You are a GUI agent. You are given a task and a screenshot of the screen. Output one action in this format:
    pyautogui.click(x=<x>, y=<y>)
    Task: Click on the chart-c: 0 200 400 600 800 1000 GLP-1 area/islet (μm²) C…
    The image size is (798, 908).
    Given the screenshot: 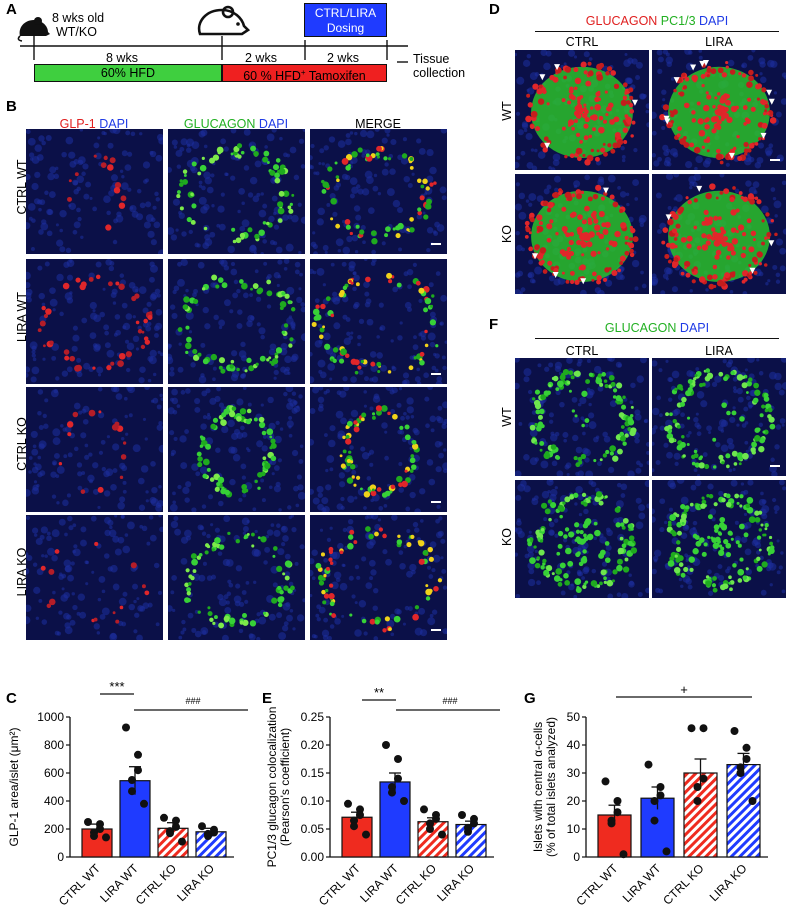 What is the action you would take?
    pyautogui.click(x=127, y=794)
    